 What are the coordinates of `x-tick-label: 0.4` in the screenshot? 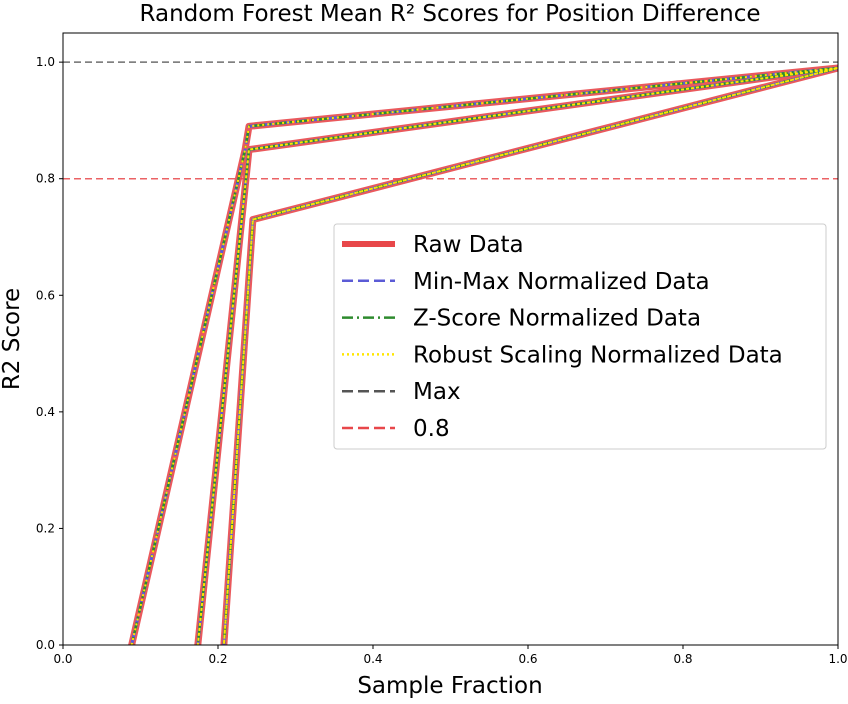 It's located at (372, 659).